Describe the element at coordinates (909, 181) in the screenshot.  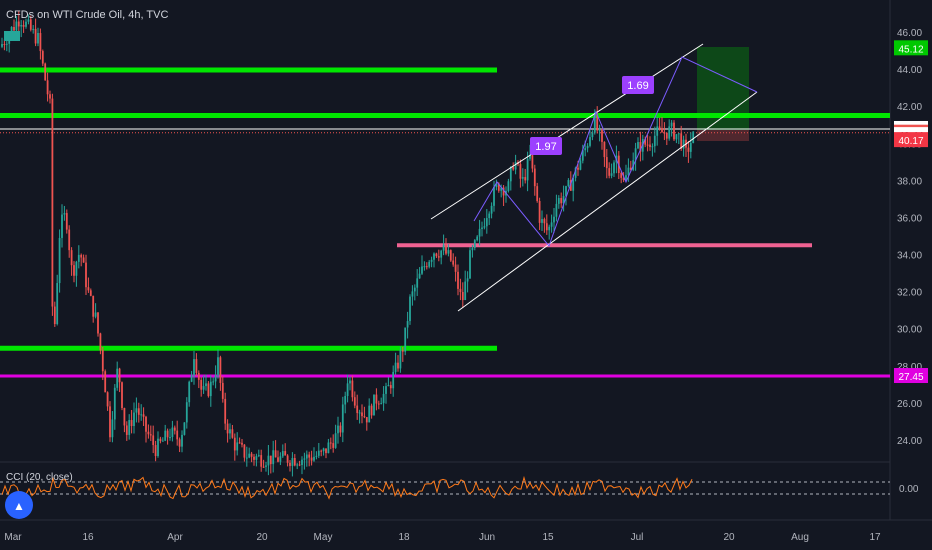
I see `y-tick-label: 38.00` at that location.